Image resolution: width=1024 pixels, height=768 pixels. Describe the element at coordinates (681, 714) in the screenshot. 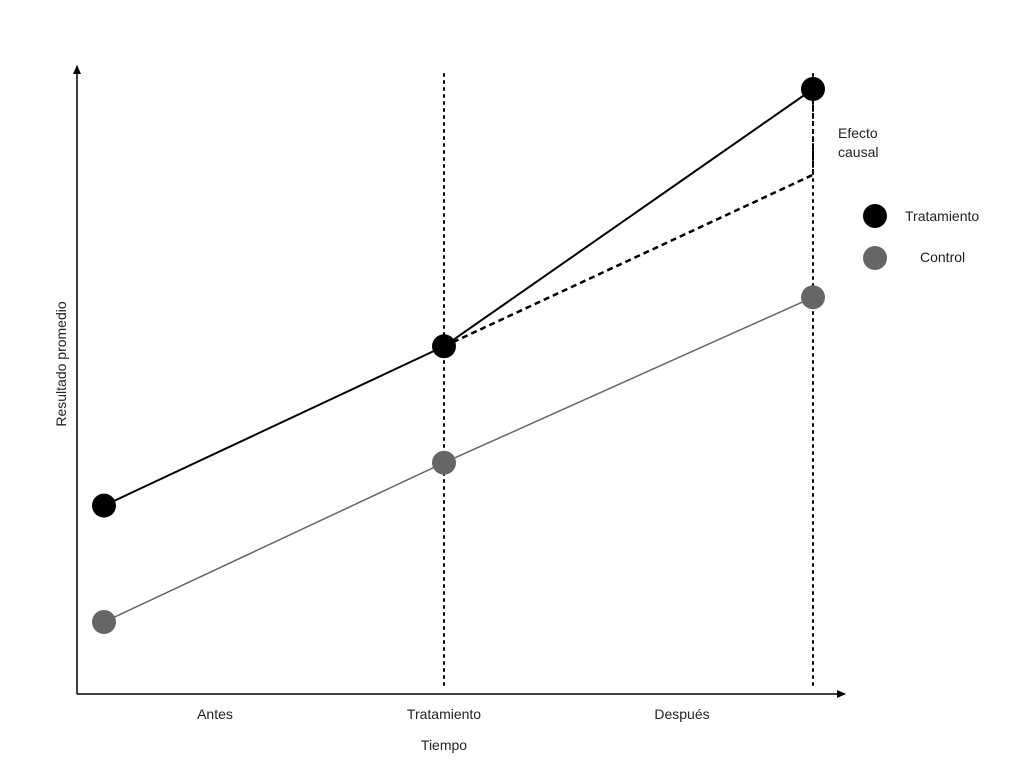

I see `x-tick-label: Después` at that location.